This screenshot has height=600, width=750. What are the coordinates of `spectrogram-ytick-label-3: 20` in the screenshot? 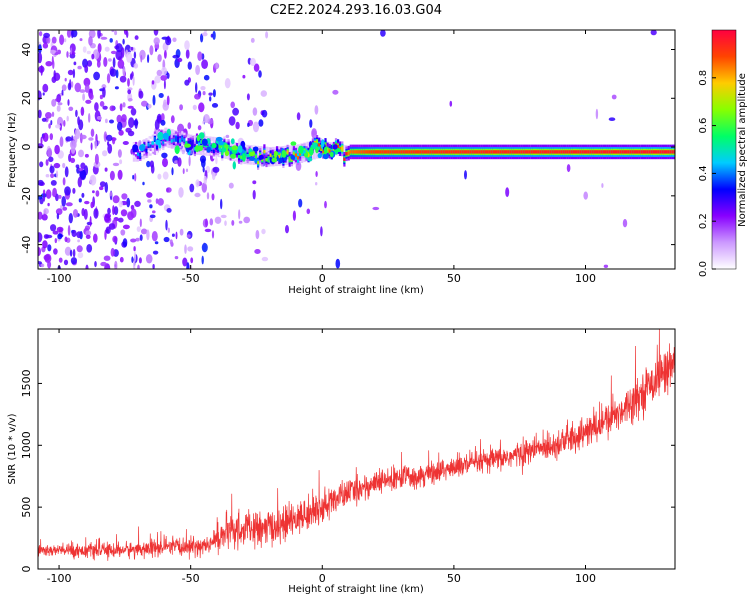 It's located at (26, 98).